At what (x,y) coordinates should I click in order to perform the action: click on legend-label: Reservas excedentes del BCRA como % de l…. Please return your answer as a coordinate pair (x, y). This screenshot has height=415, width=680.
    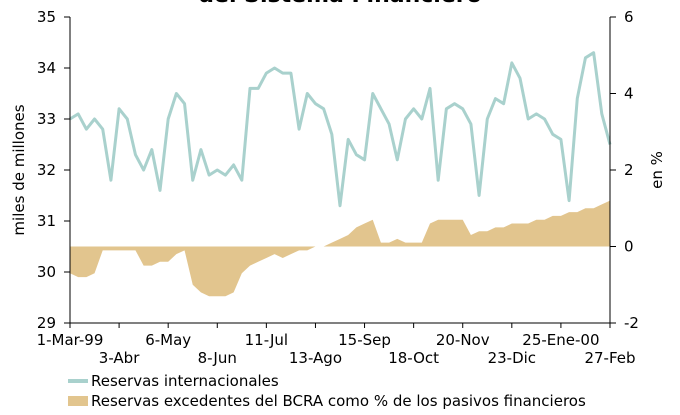
    Looking at the image, I should click on (338, 401).